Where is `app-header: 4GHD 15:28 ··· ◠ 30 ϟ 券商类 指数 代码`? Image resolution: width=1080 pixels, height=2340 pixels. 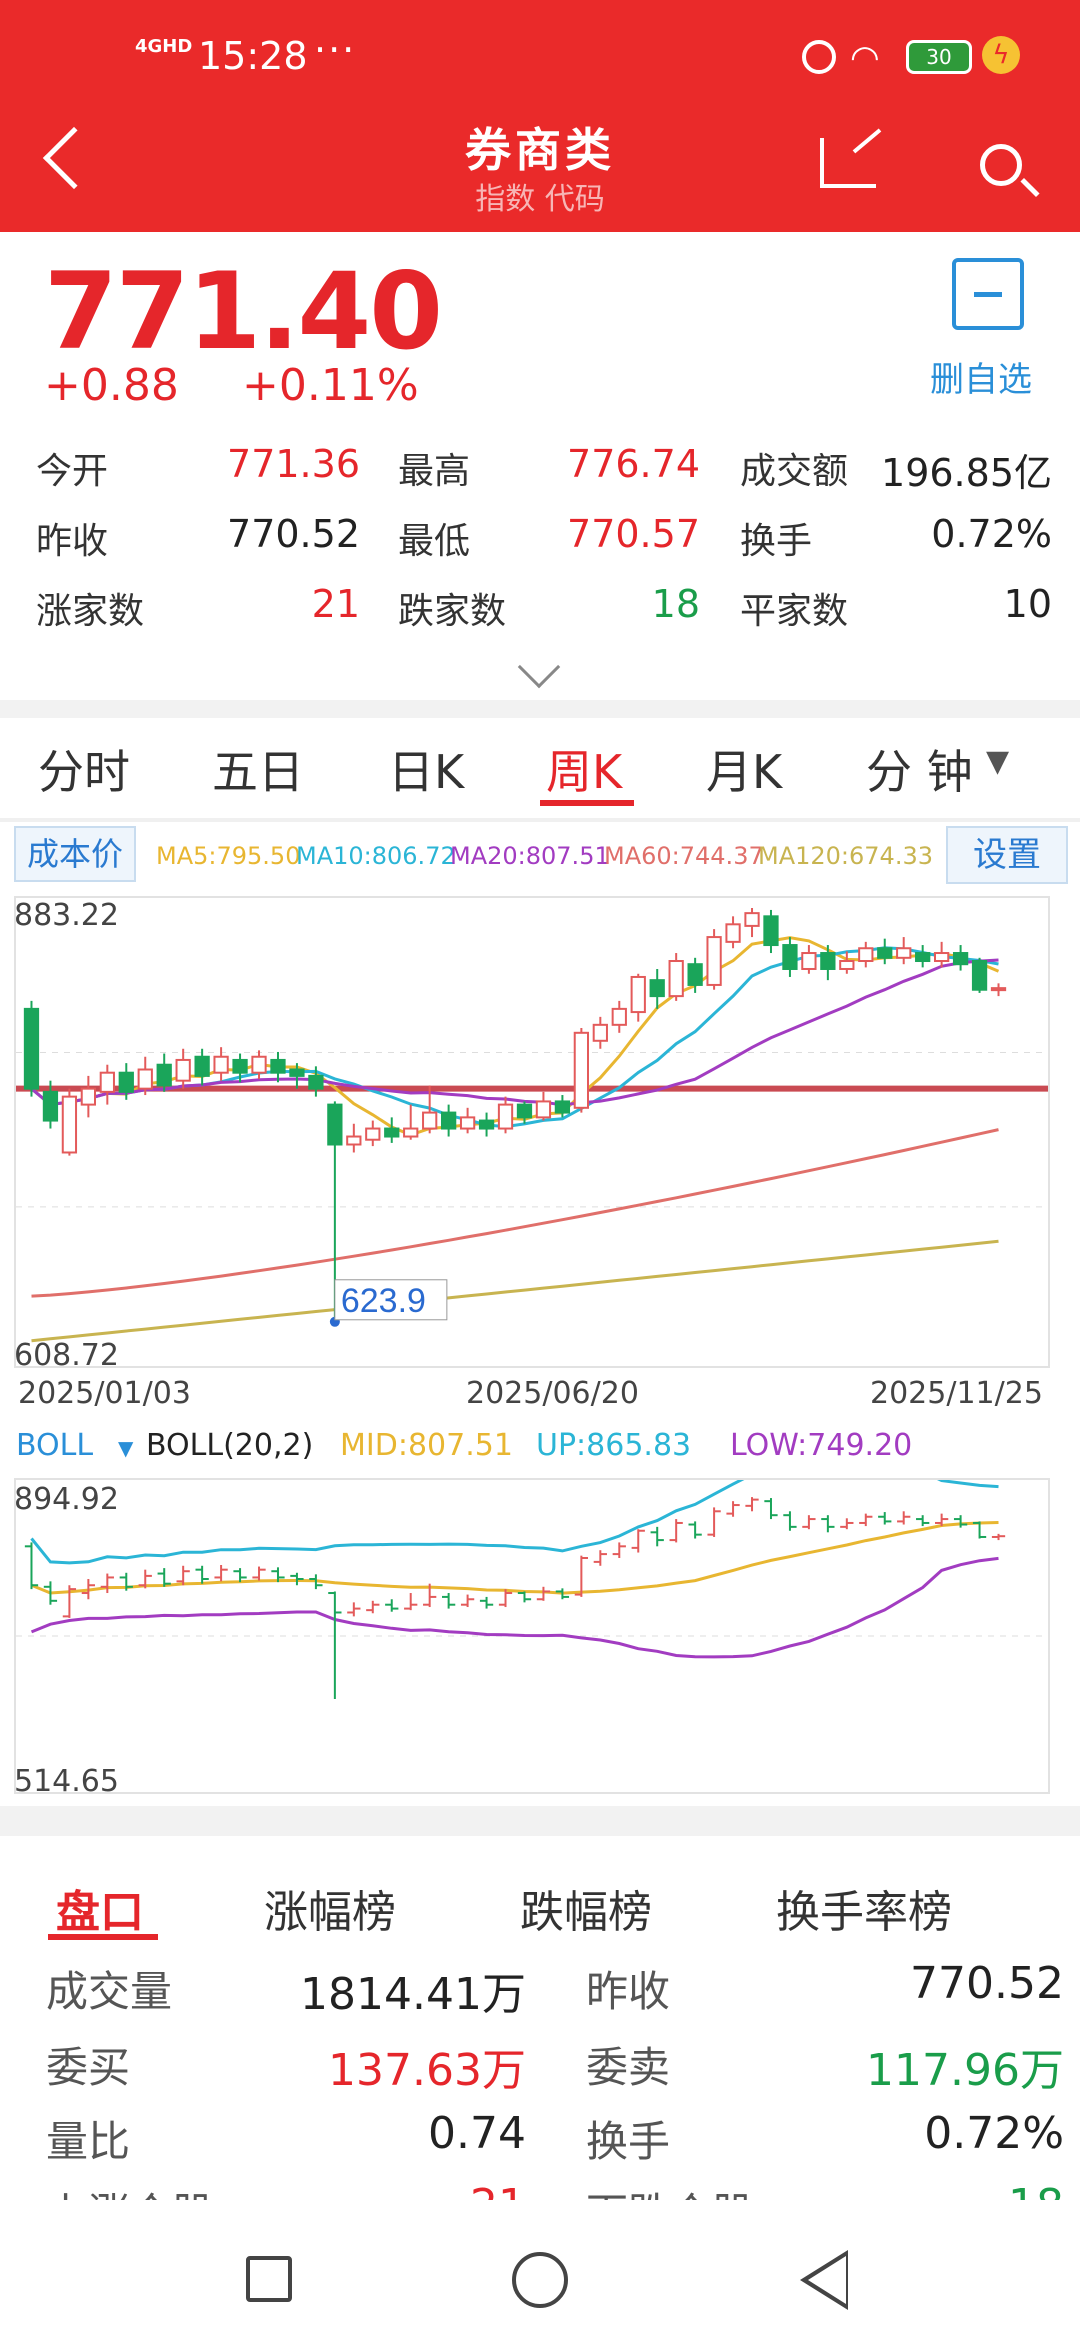 app-header: 4GHD 15:28 ··· ◠ 30 ϟ 券商类 指数 代码 is located at coordinates (540, 116).